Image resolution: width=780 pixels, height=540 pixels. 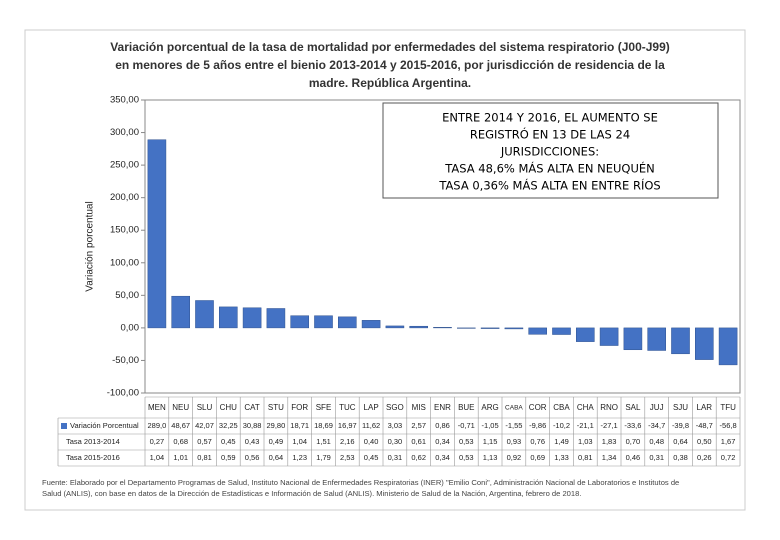 I want to click on data-label: -34,7, so click(x=656, y=425).